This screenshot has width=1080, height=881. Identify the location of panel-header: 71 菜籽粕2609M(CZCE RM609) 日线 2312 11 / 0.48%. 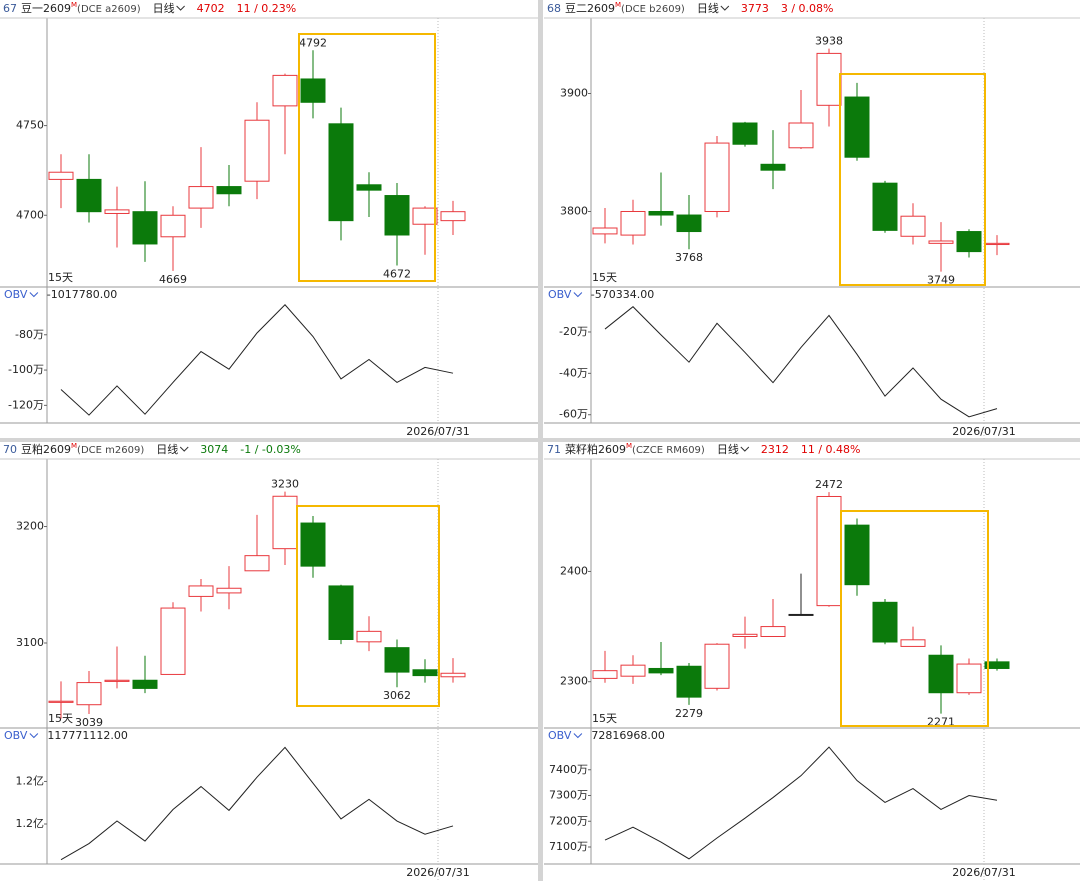
(703, 449).